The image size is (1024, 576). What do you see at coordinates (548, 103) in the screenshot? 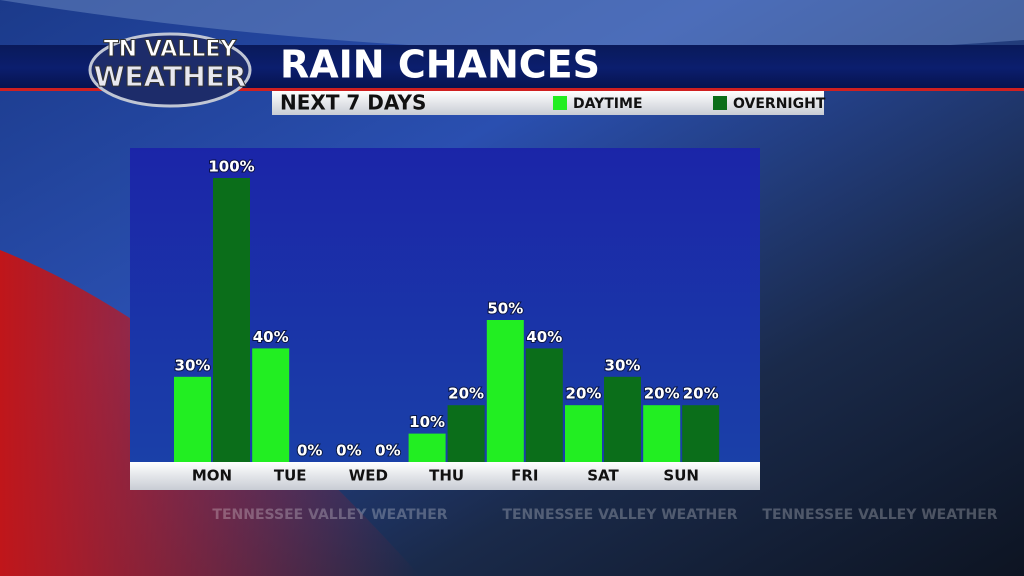
I see `subtitle-strip` at bounding box center [548, 103].